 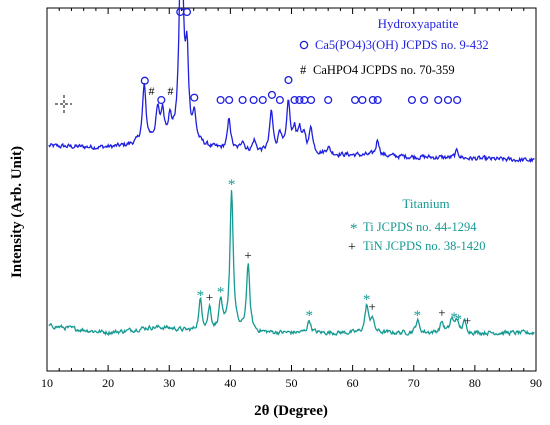 What do you see at coordinates (47, 383) in the screenshot?
I see `x-tick-label: 10` at bounding box center [47, 383].